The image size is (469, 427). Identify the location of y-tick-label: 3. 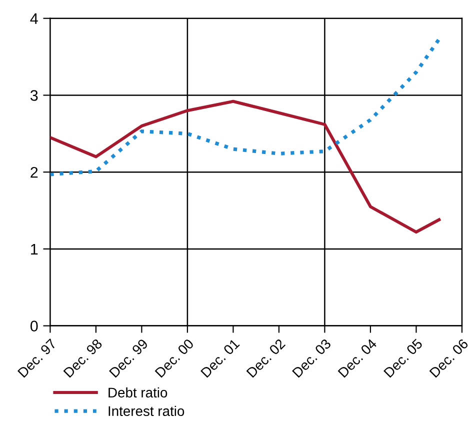
(34, 95).